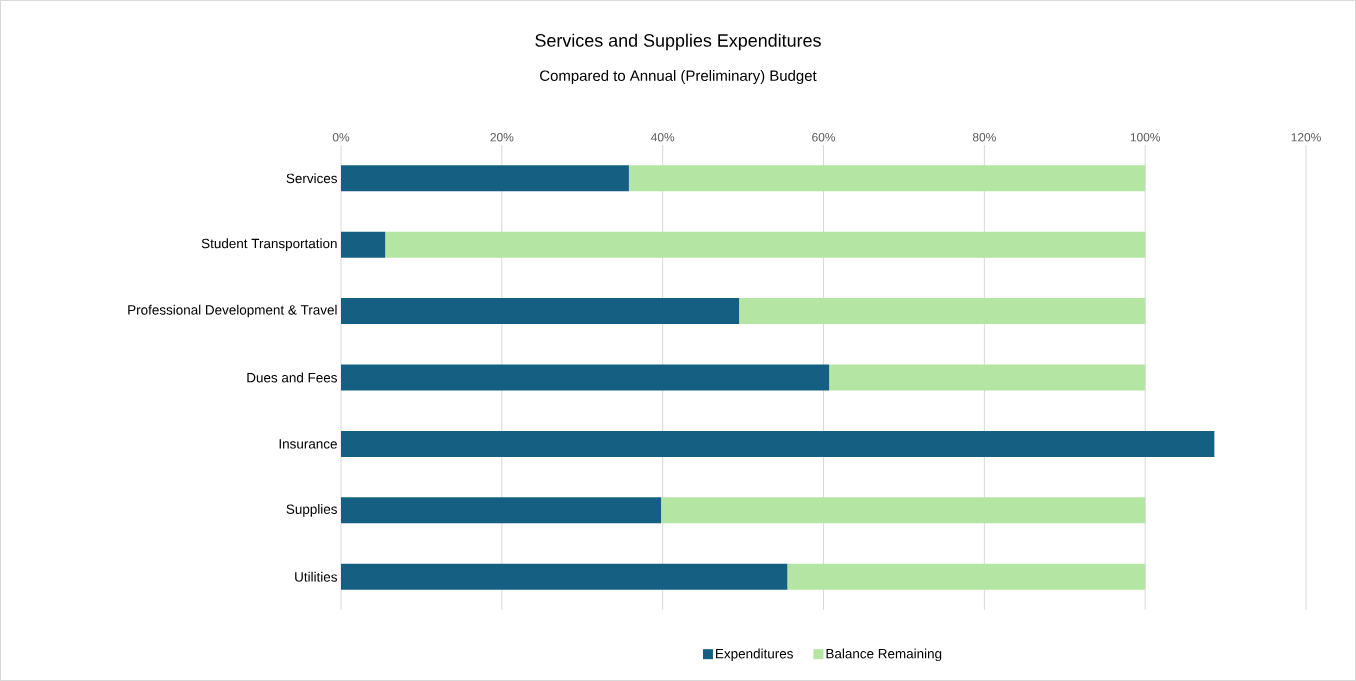  Describe the element at coordinates (311, 510) in the screenshot. I see `y-tick-label: Supplies` at that location.